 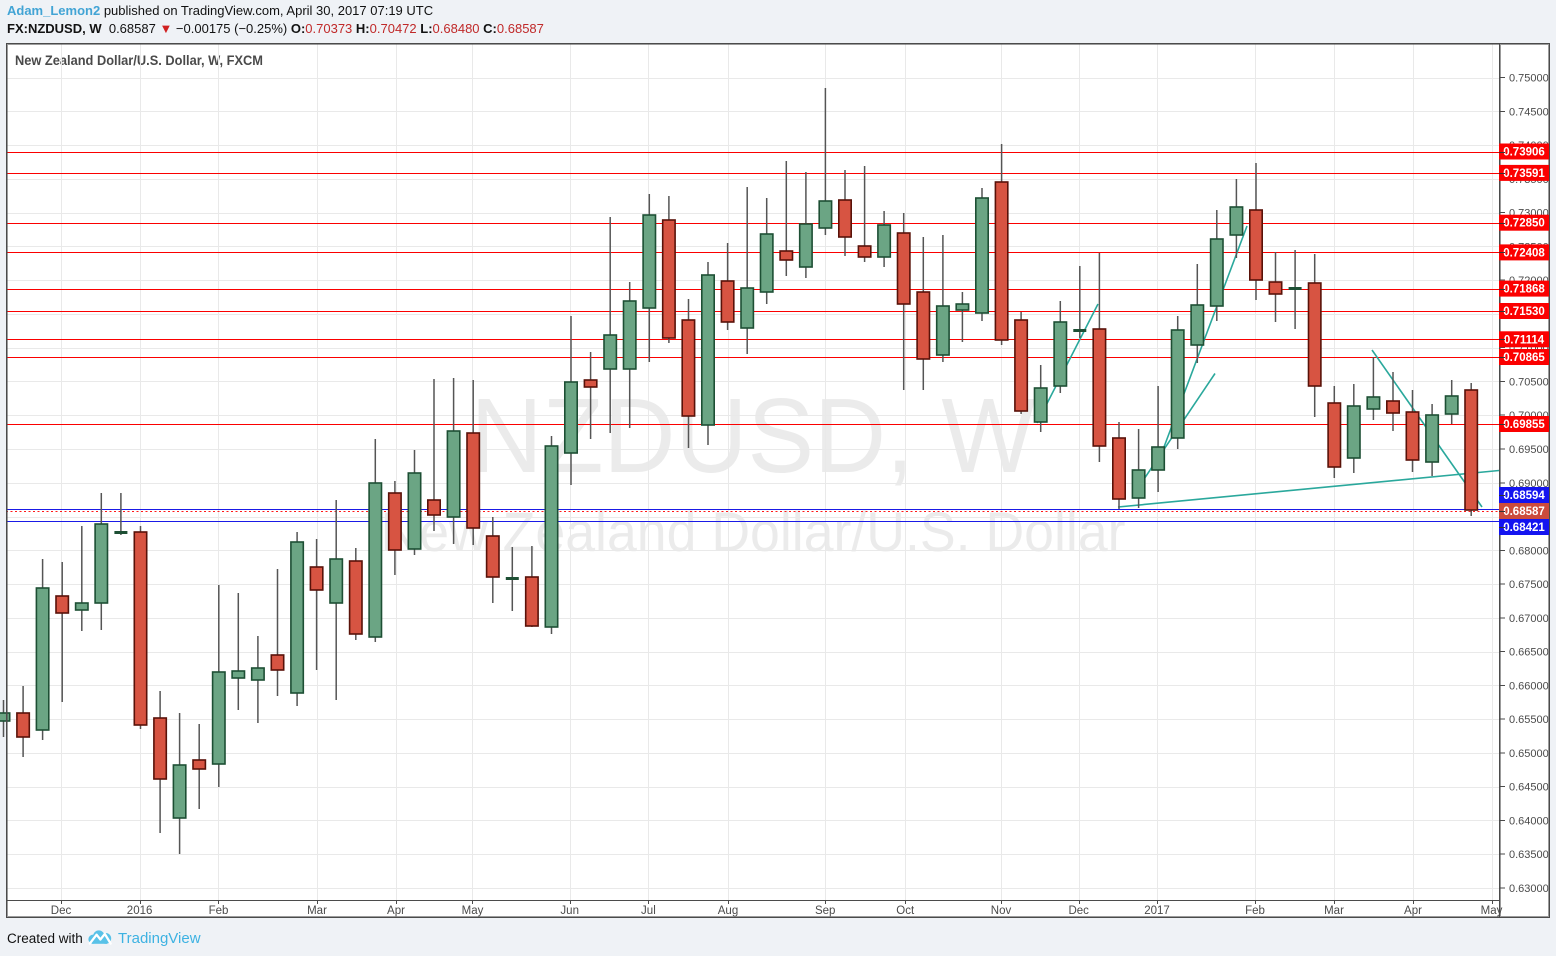 I want to click on svg-text: 0.74500, so click(x=1529, y=112).